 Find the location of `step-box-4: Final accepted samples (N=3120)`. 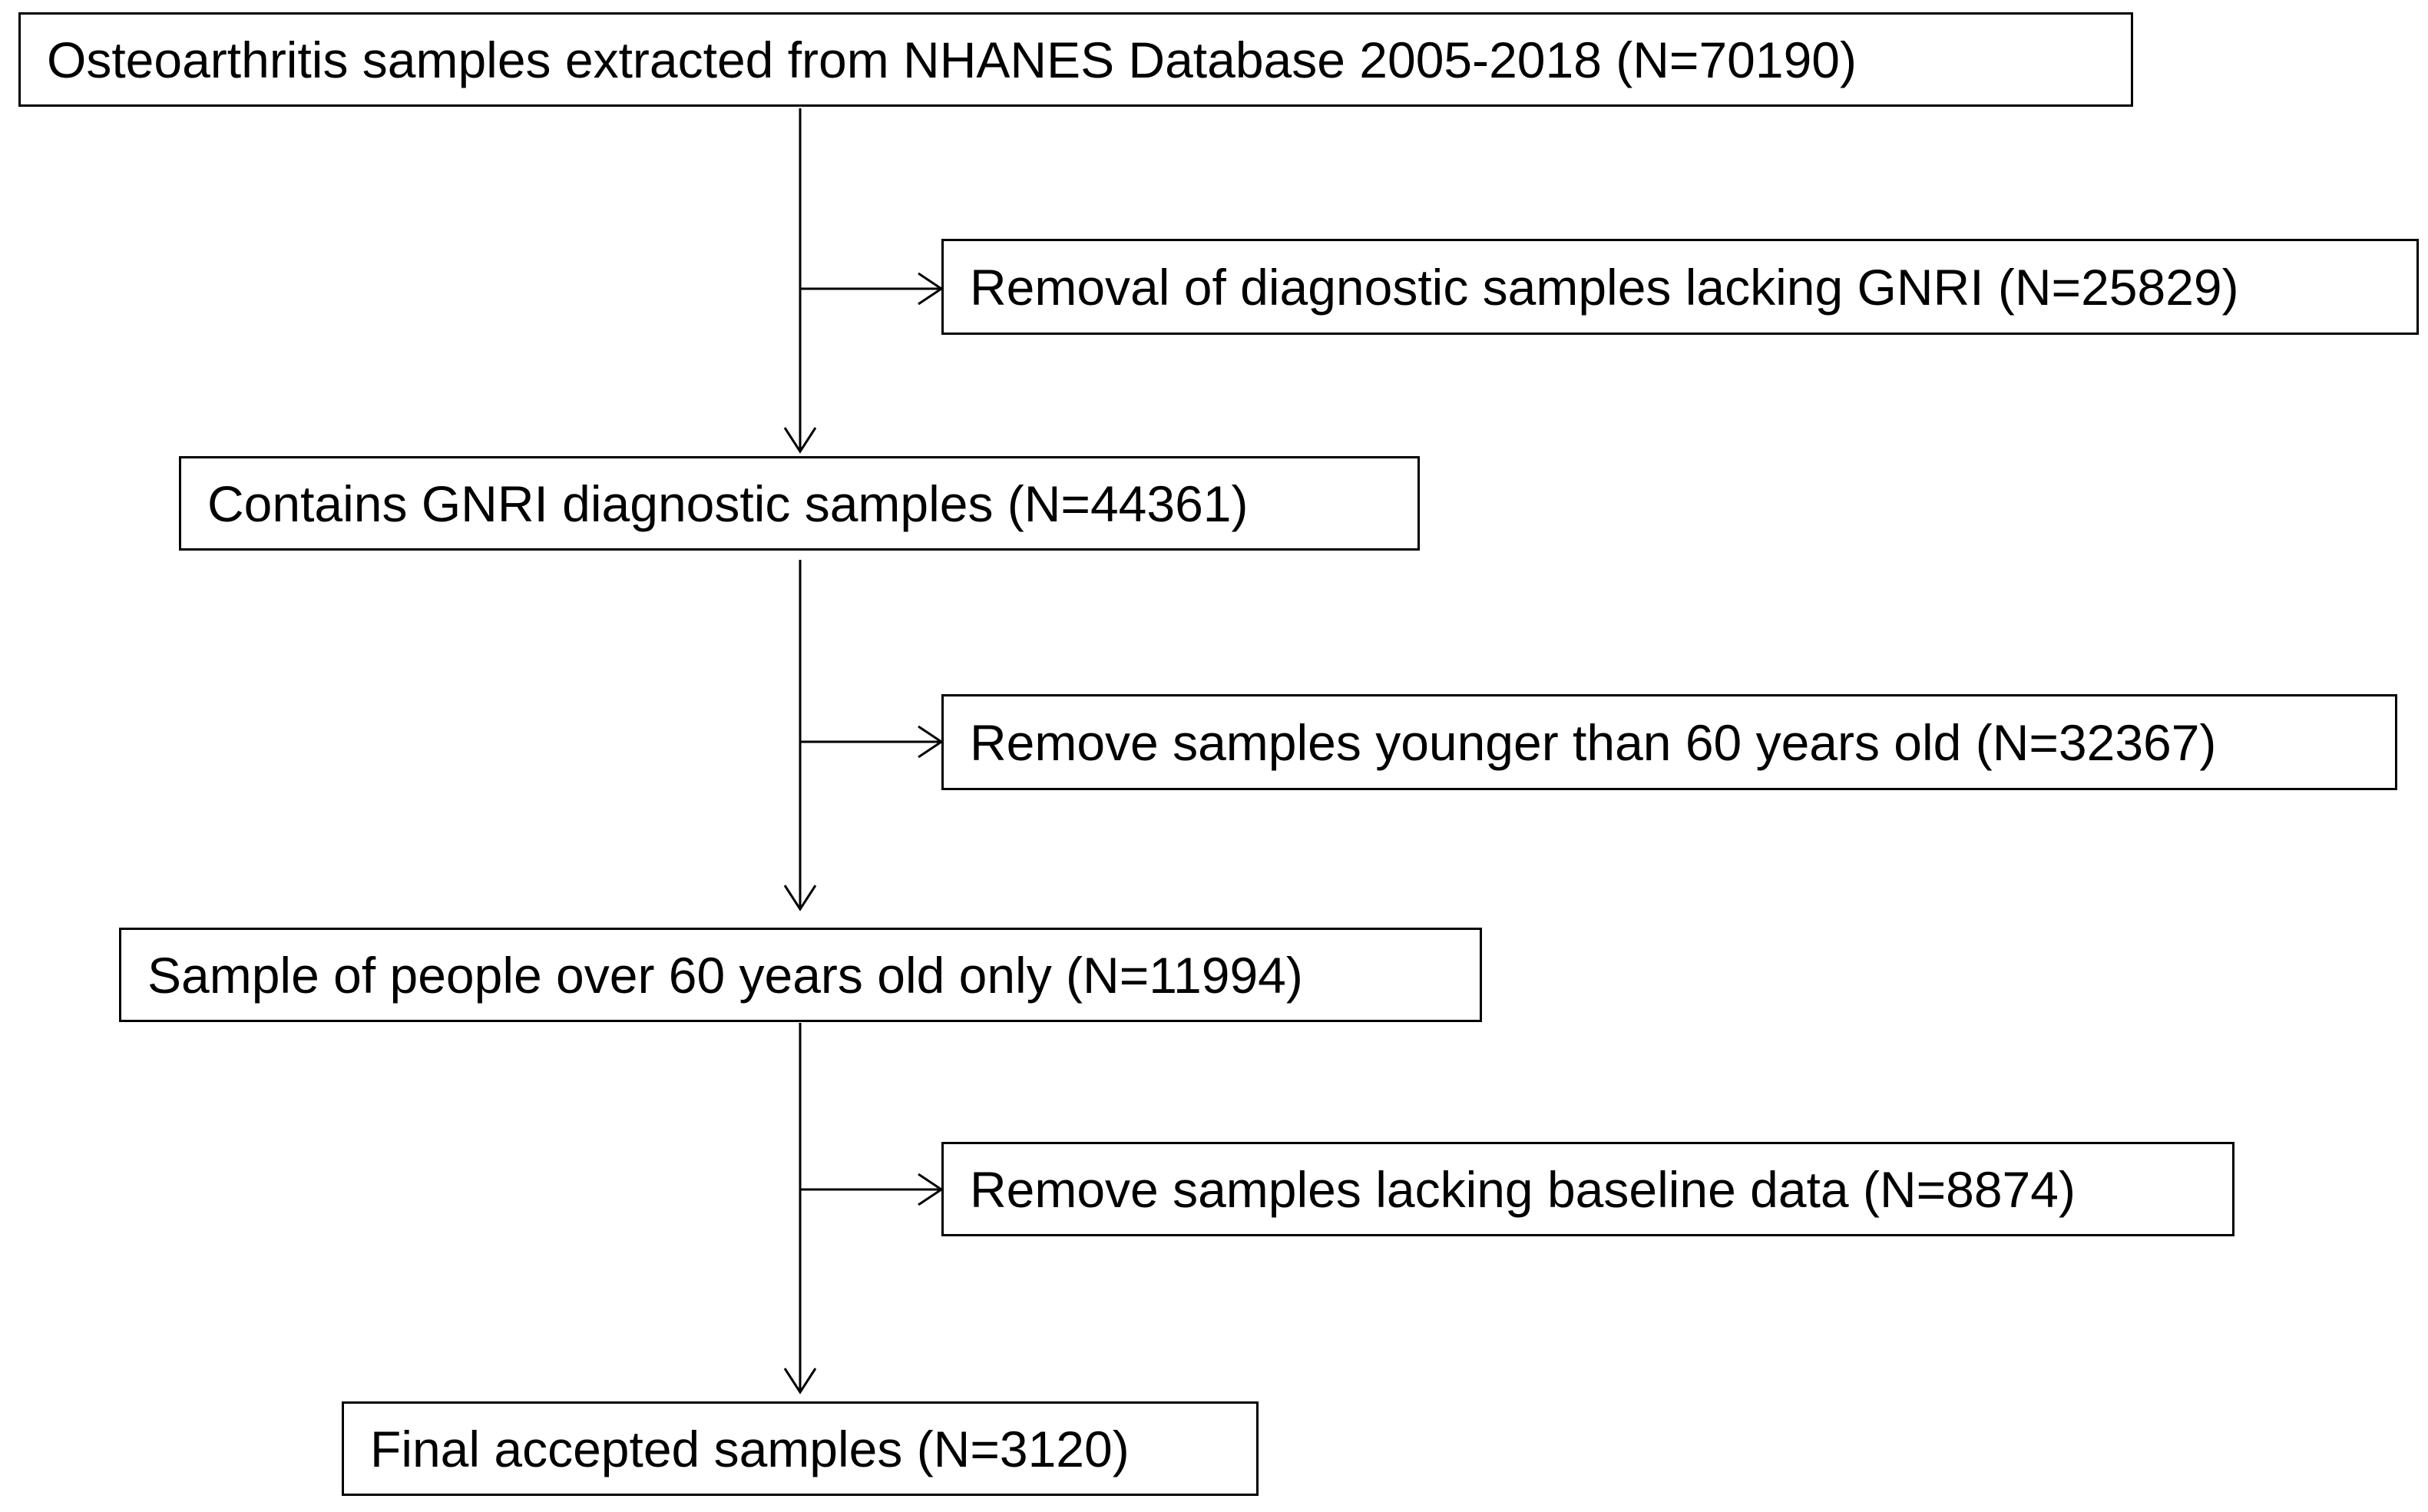

step-box-4: Final accepted samples (N=3120) is located at coordinates (800, 1448).